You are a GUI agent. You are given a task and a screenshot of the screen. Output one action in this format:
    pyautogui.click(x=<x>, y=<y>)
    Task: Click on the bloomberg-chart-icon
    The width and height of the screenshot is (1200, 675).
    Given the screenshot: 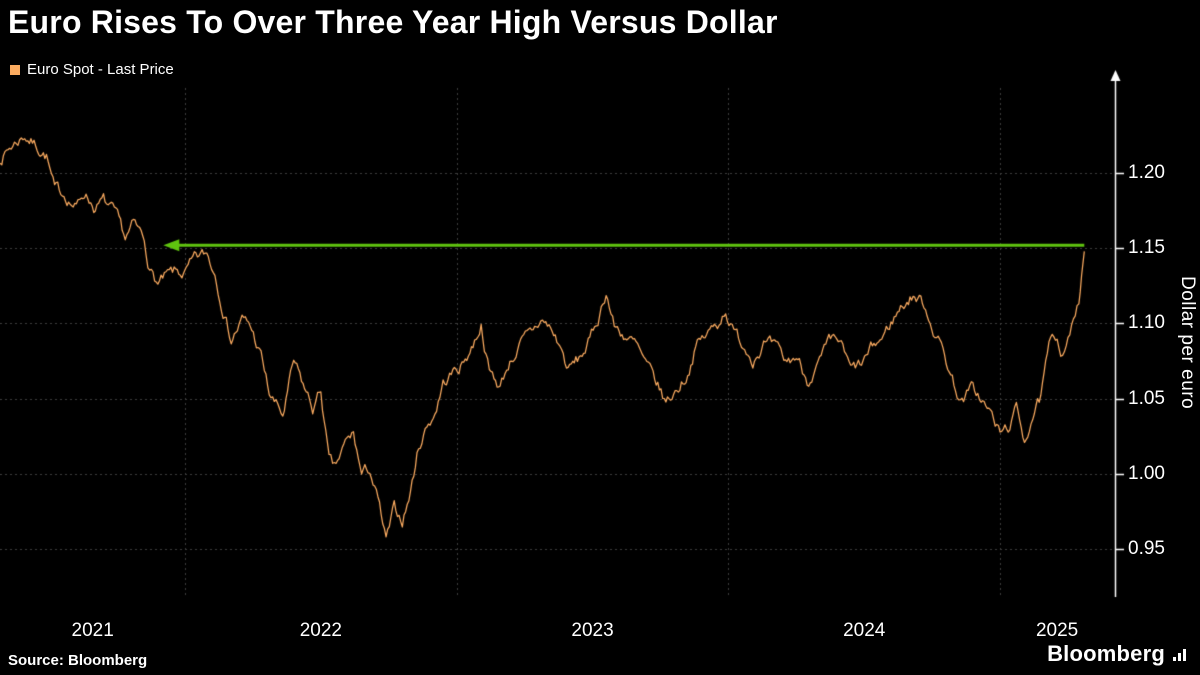 What is the action you would take?
    pyautogui.click(x=1179, y=655)
    